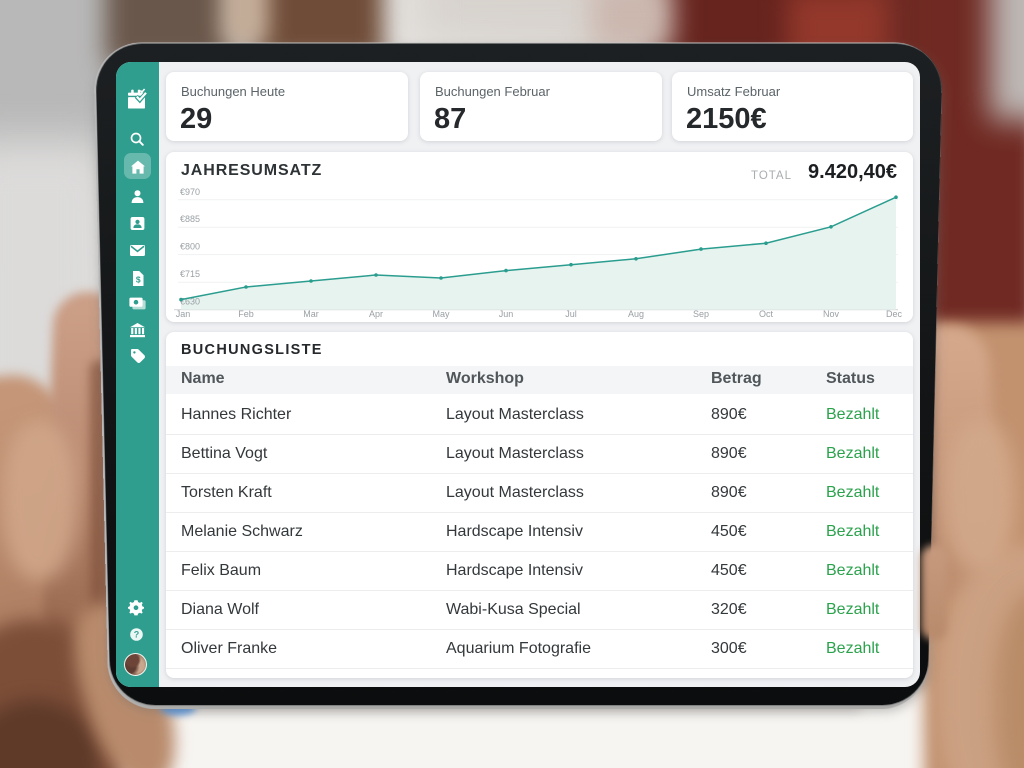 This screenshot has width=1024, height=768. I want to click on svg-text: Jan, so click(183, 314).